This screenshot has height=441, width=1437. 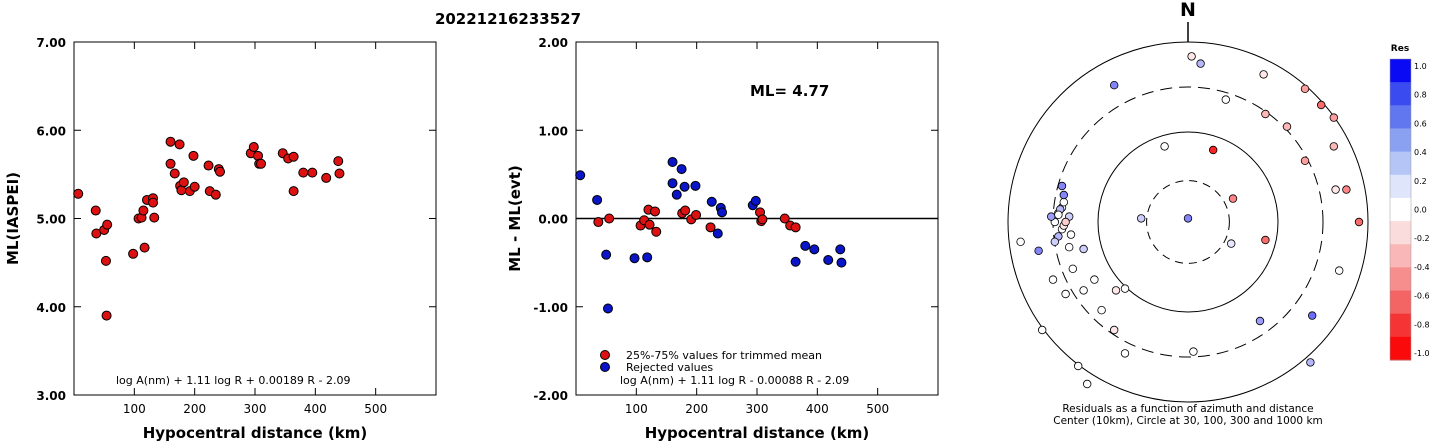 I want to click on y-tick-label: 1.00, so click(x=553, y=131).